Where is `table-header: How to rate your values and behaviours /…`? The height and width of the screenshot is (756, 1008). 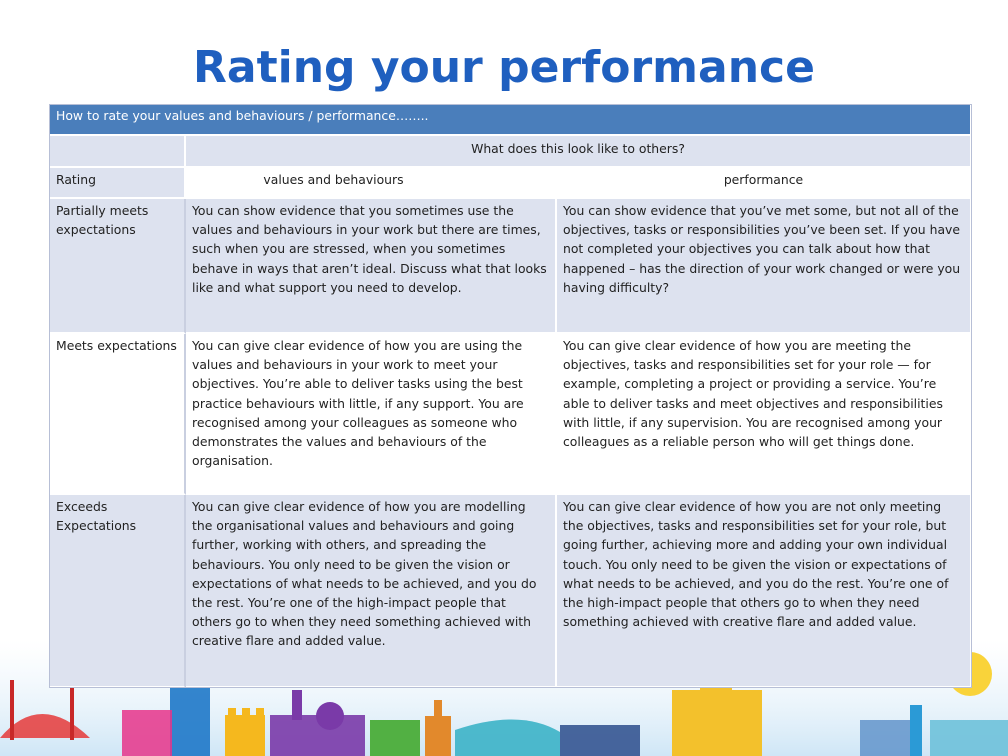
table-header: How to rate your values and behaviours /… is located at coordinates (511, 120).